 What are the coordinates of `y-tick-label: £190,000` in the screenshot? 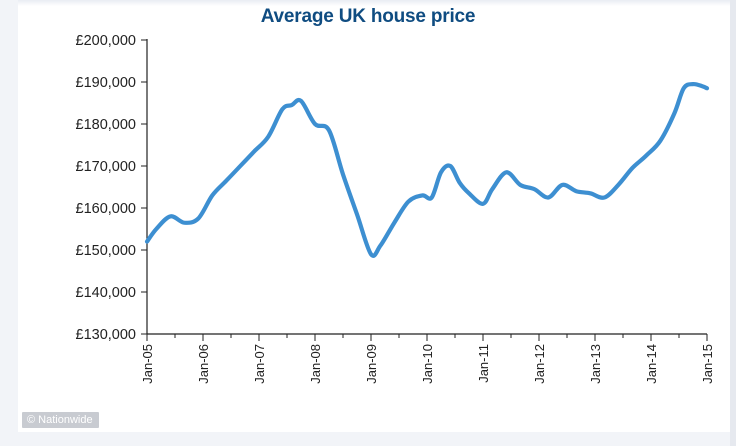 It's located at (106, 83).